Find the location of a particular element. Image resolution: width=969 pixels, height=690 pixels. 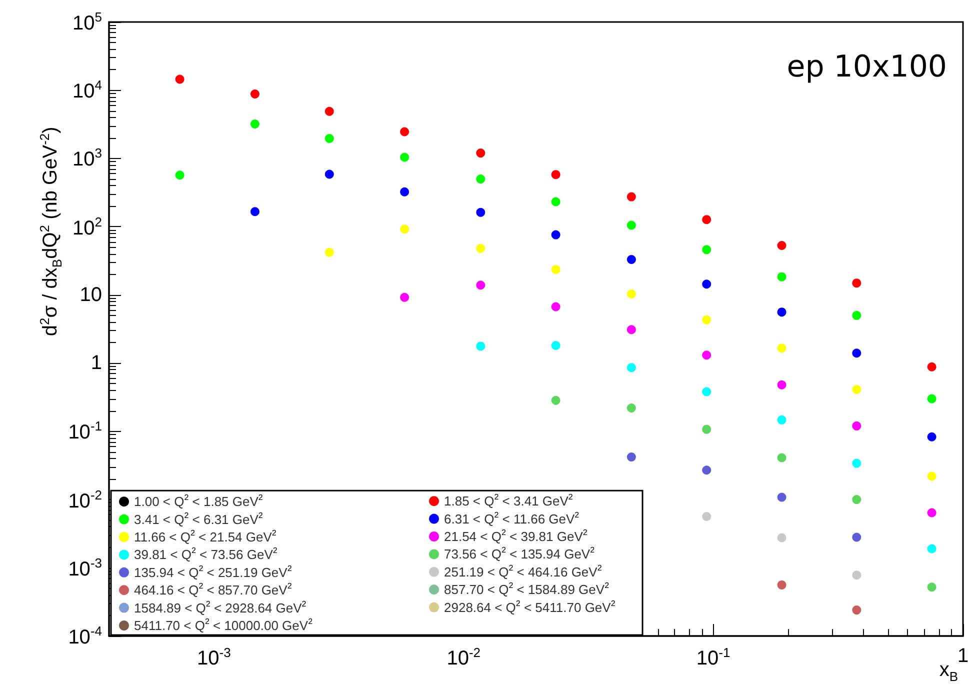

x-tick-label: 10$^{-3}$ is located at coordinates (214, 657).